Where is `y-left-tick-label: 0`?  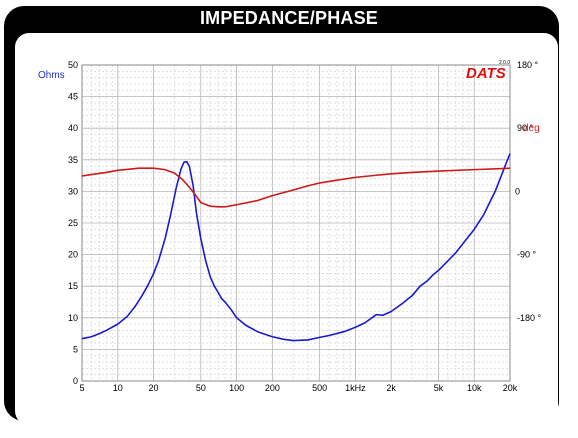
y-left-tick-label: 0 is located at coordinates (75, 381).